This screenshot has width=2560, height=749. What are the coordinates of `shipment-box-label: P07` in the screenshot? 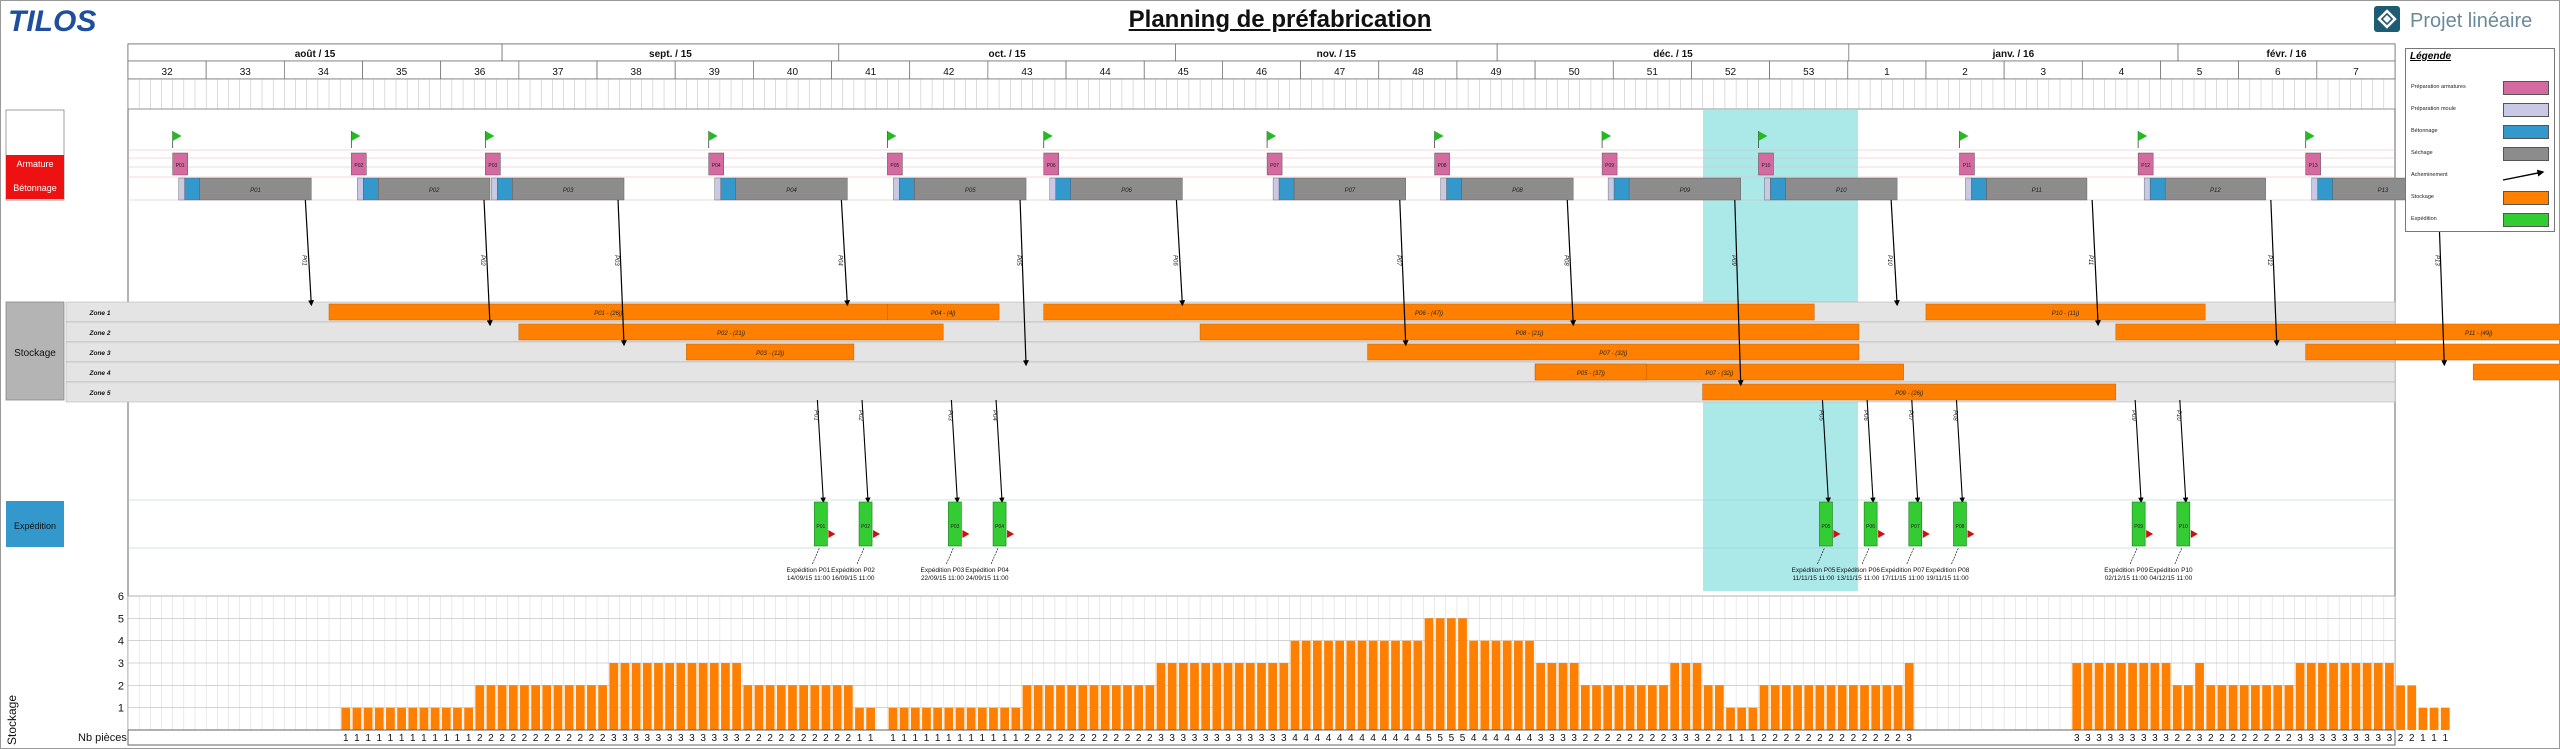 It's located at (1915, 527).